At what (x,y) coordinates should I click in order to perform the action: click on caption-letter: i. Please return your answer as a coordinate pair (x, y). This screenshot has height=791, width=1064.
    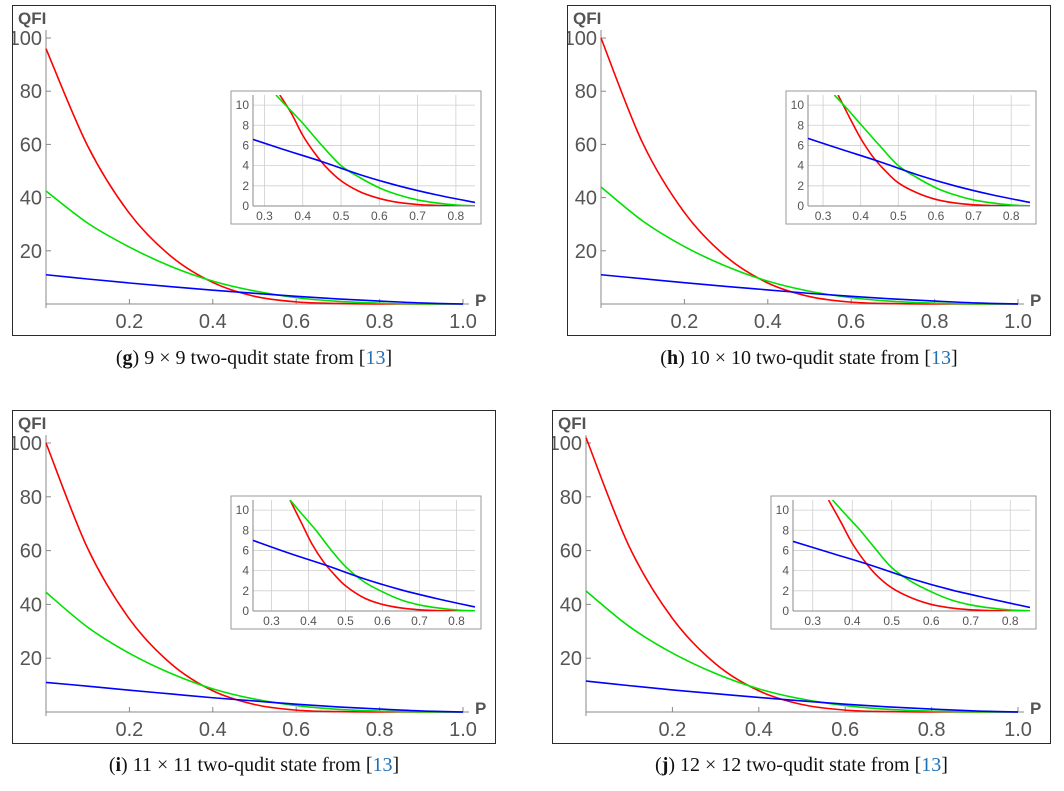
    Looking at the image, I should click on (118, 765).